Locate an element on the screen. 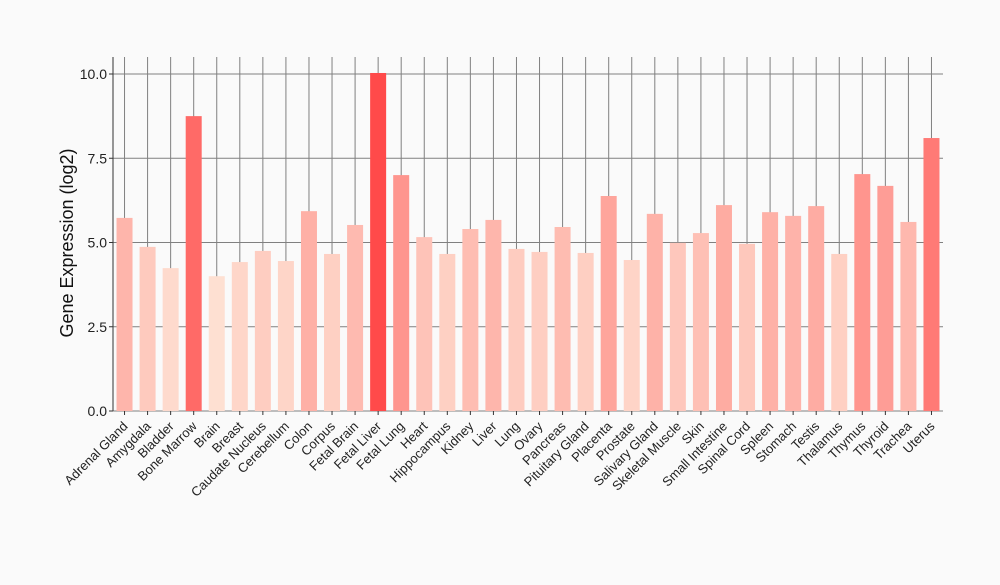 The image size is (1000, 585). bar-adrenal-gland is located at coordinates (124, 314).